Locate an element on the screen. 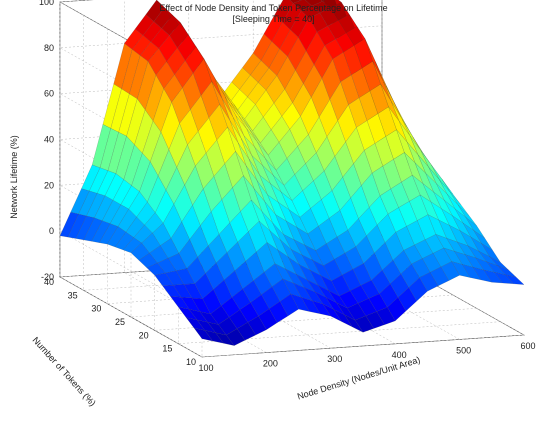 This screenshot has width=547, height=422. z-tick-label: 20 is located at coordinates (49, 185).